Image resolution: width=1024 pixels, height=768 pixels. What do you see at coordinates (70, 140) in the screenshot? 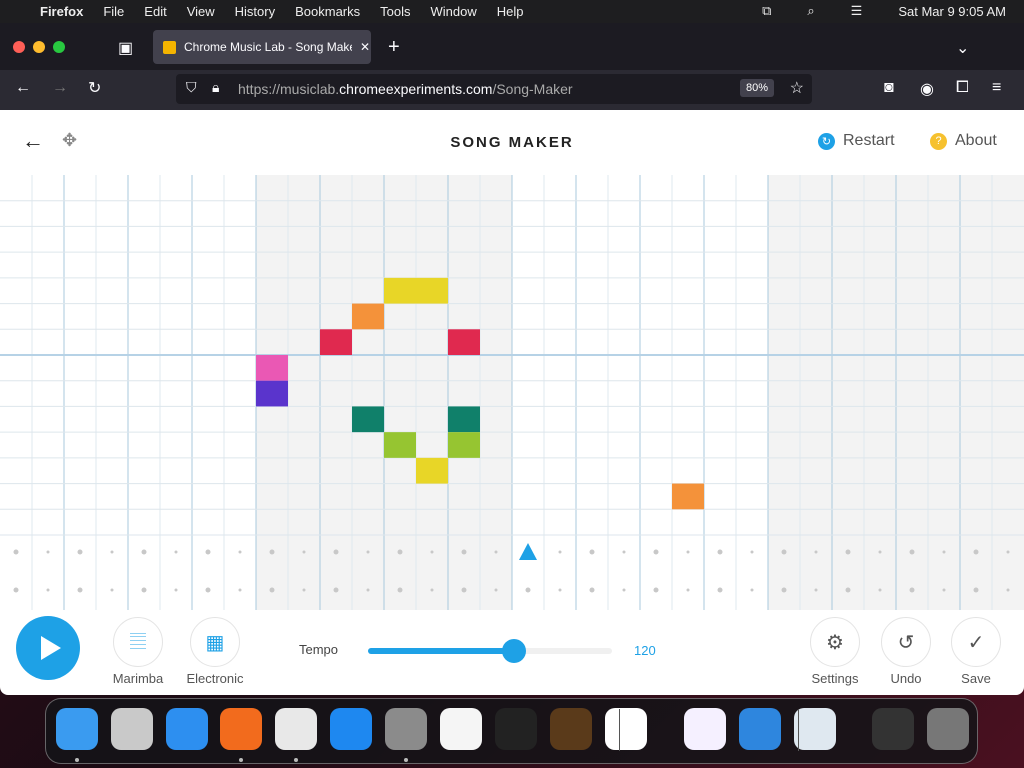
I see `move-icon: ✥` at bounding box center [70, 140].